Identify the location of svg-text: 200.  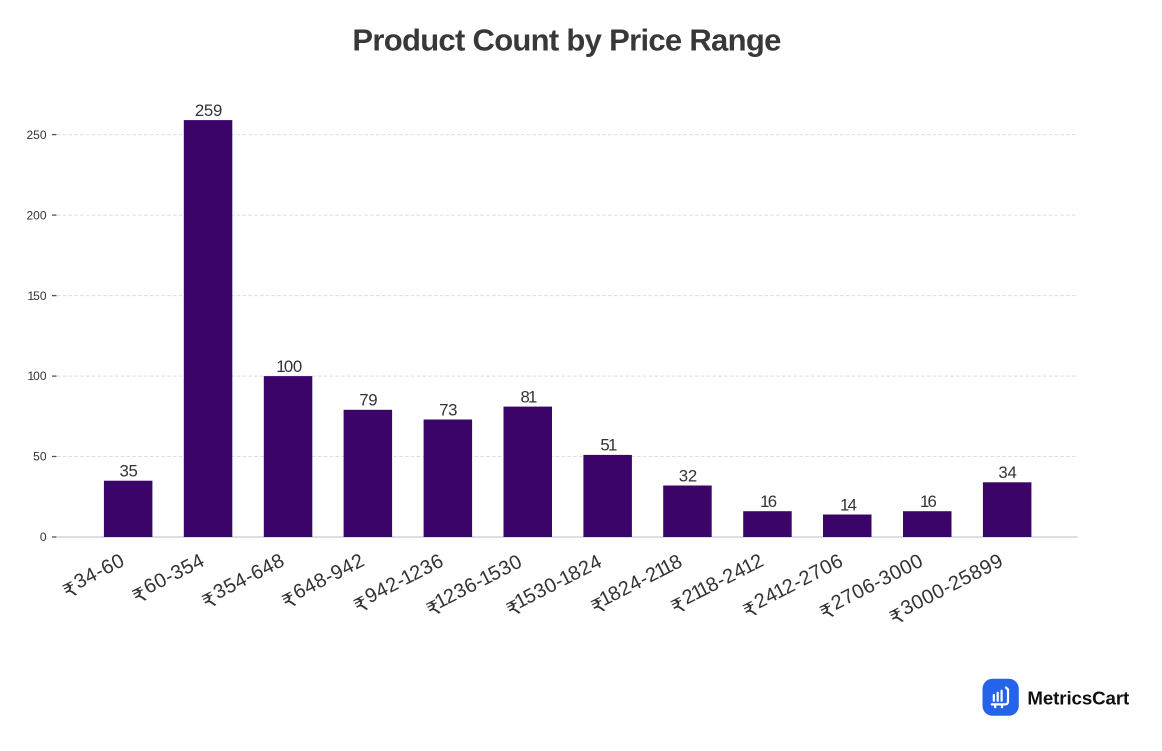
(36, 215).